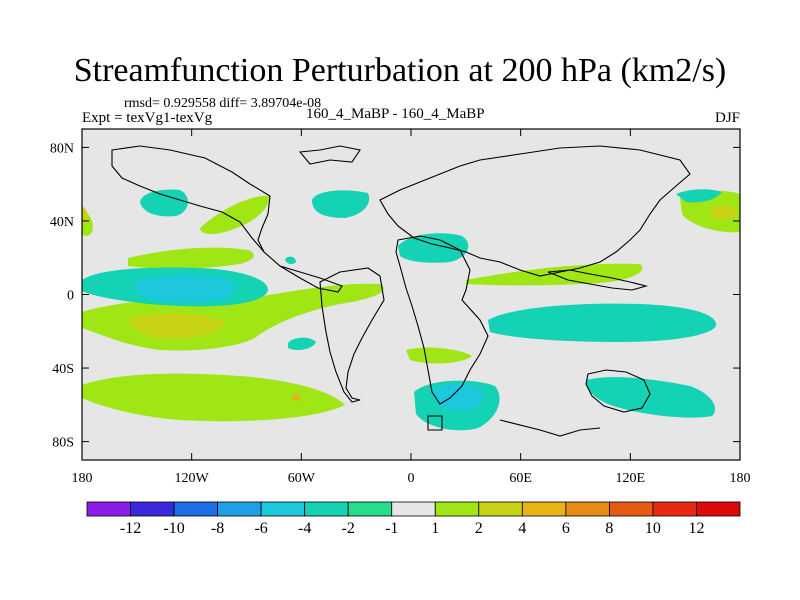 This screenshot has width=800, height=600. I want to click on season-label: DJF, so click(727, 118).